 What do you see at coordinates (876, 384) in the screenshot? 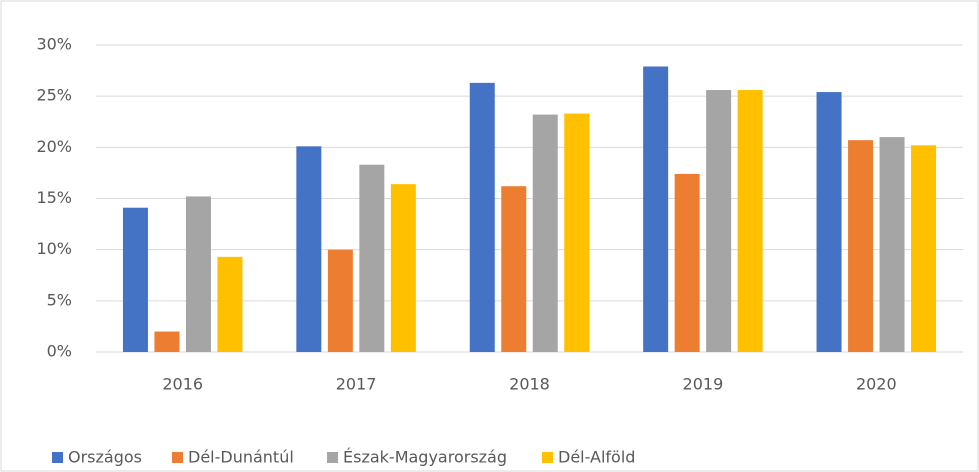
I see `x-tick-label: 2020` at bounding box center [876, 384].